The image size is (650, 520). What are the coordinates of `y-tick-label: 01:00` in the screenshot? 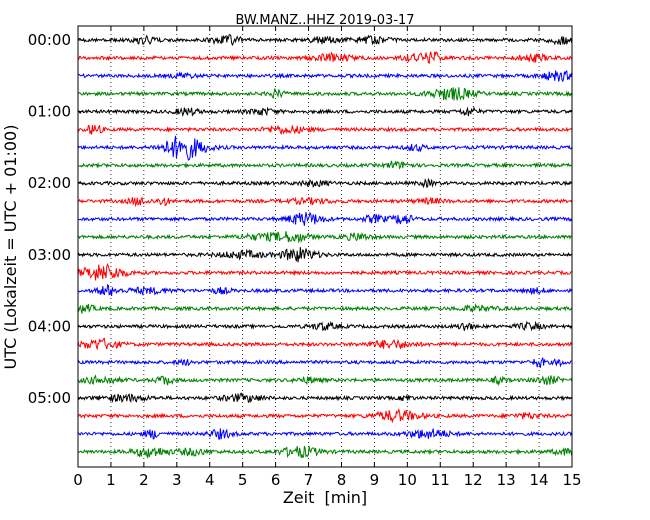 It's located at (49, 112).